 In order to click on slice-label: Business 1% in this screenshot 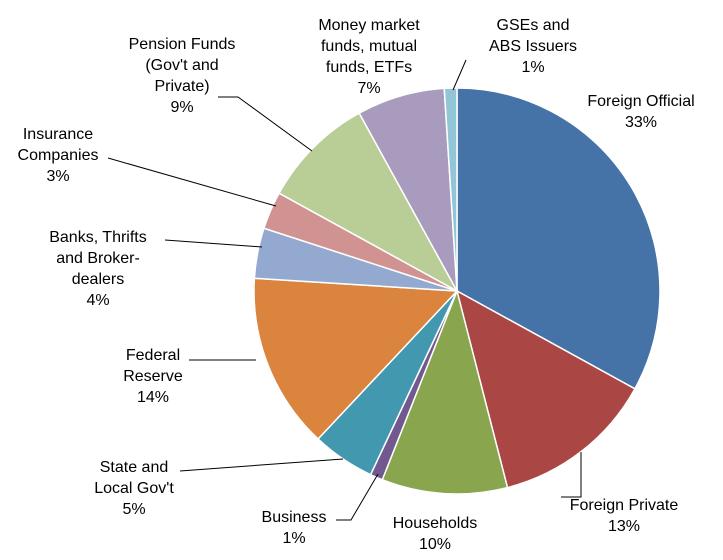, I will do `click(294, 528)`.